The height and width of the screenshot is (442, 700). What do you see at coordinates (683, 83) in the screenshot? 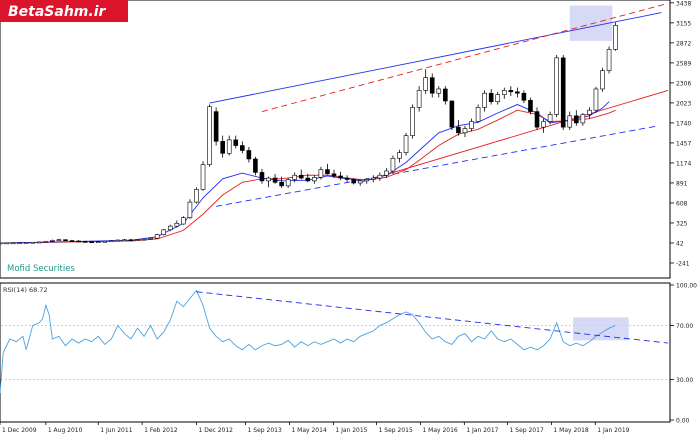
I see `y-tick-label: 2306` at bounding box center [683, 83].